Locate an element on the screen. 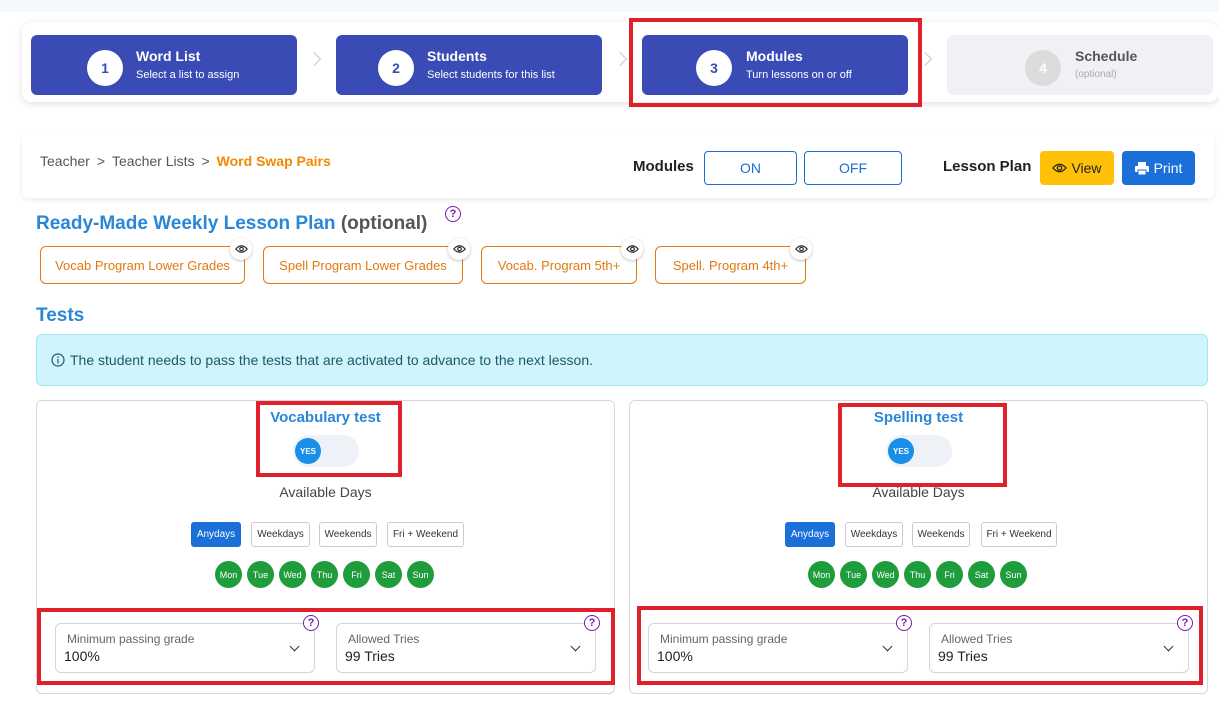 Image resolution: width=1219 pixels, height=707 pixels. step-title: Modules is located at coordinates (774, 56).